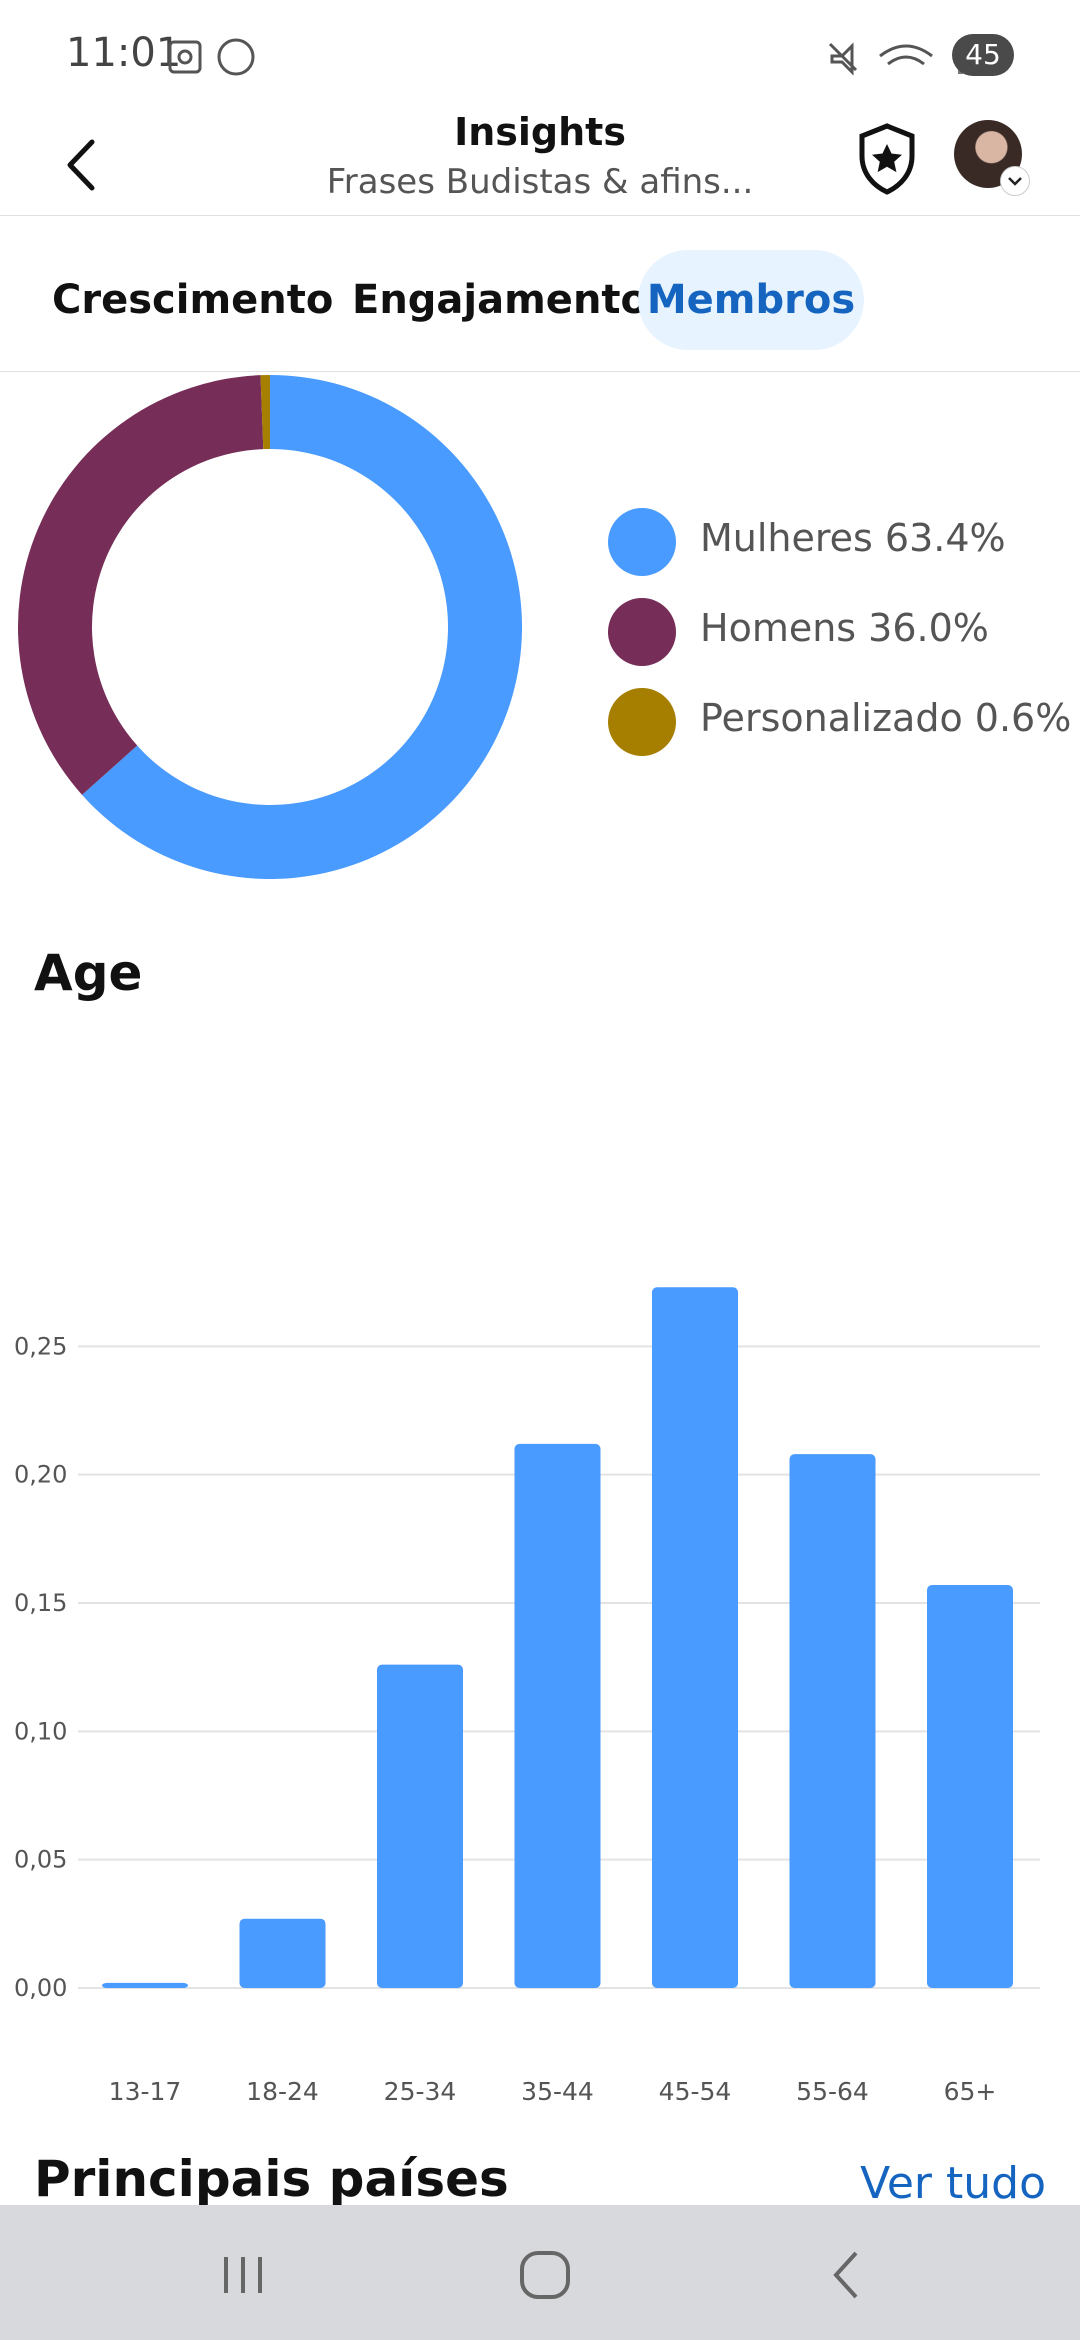 This screenshot has width=1080, height=2340. What do you see at coordinates (545, 2275) in the screenshot?
I see `home-icon` at bounding box center [545, 2275].